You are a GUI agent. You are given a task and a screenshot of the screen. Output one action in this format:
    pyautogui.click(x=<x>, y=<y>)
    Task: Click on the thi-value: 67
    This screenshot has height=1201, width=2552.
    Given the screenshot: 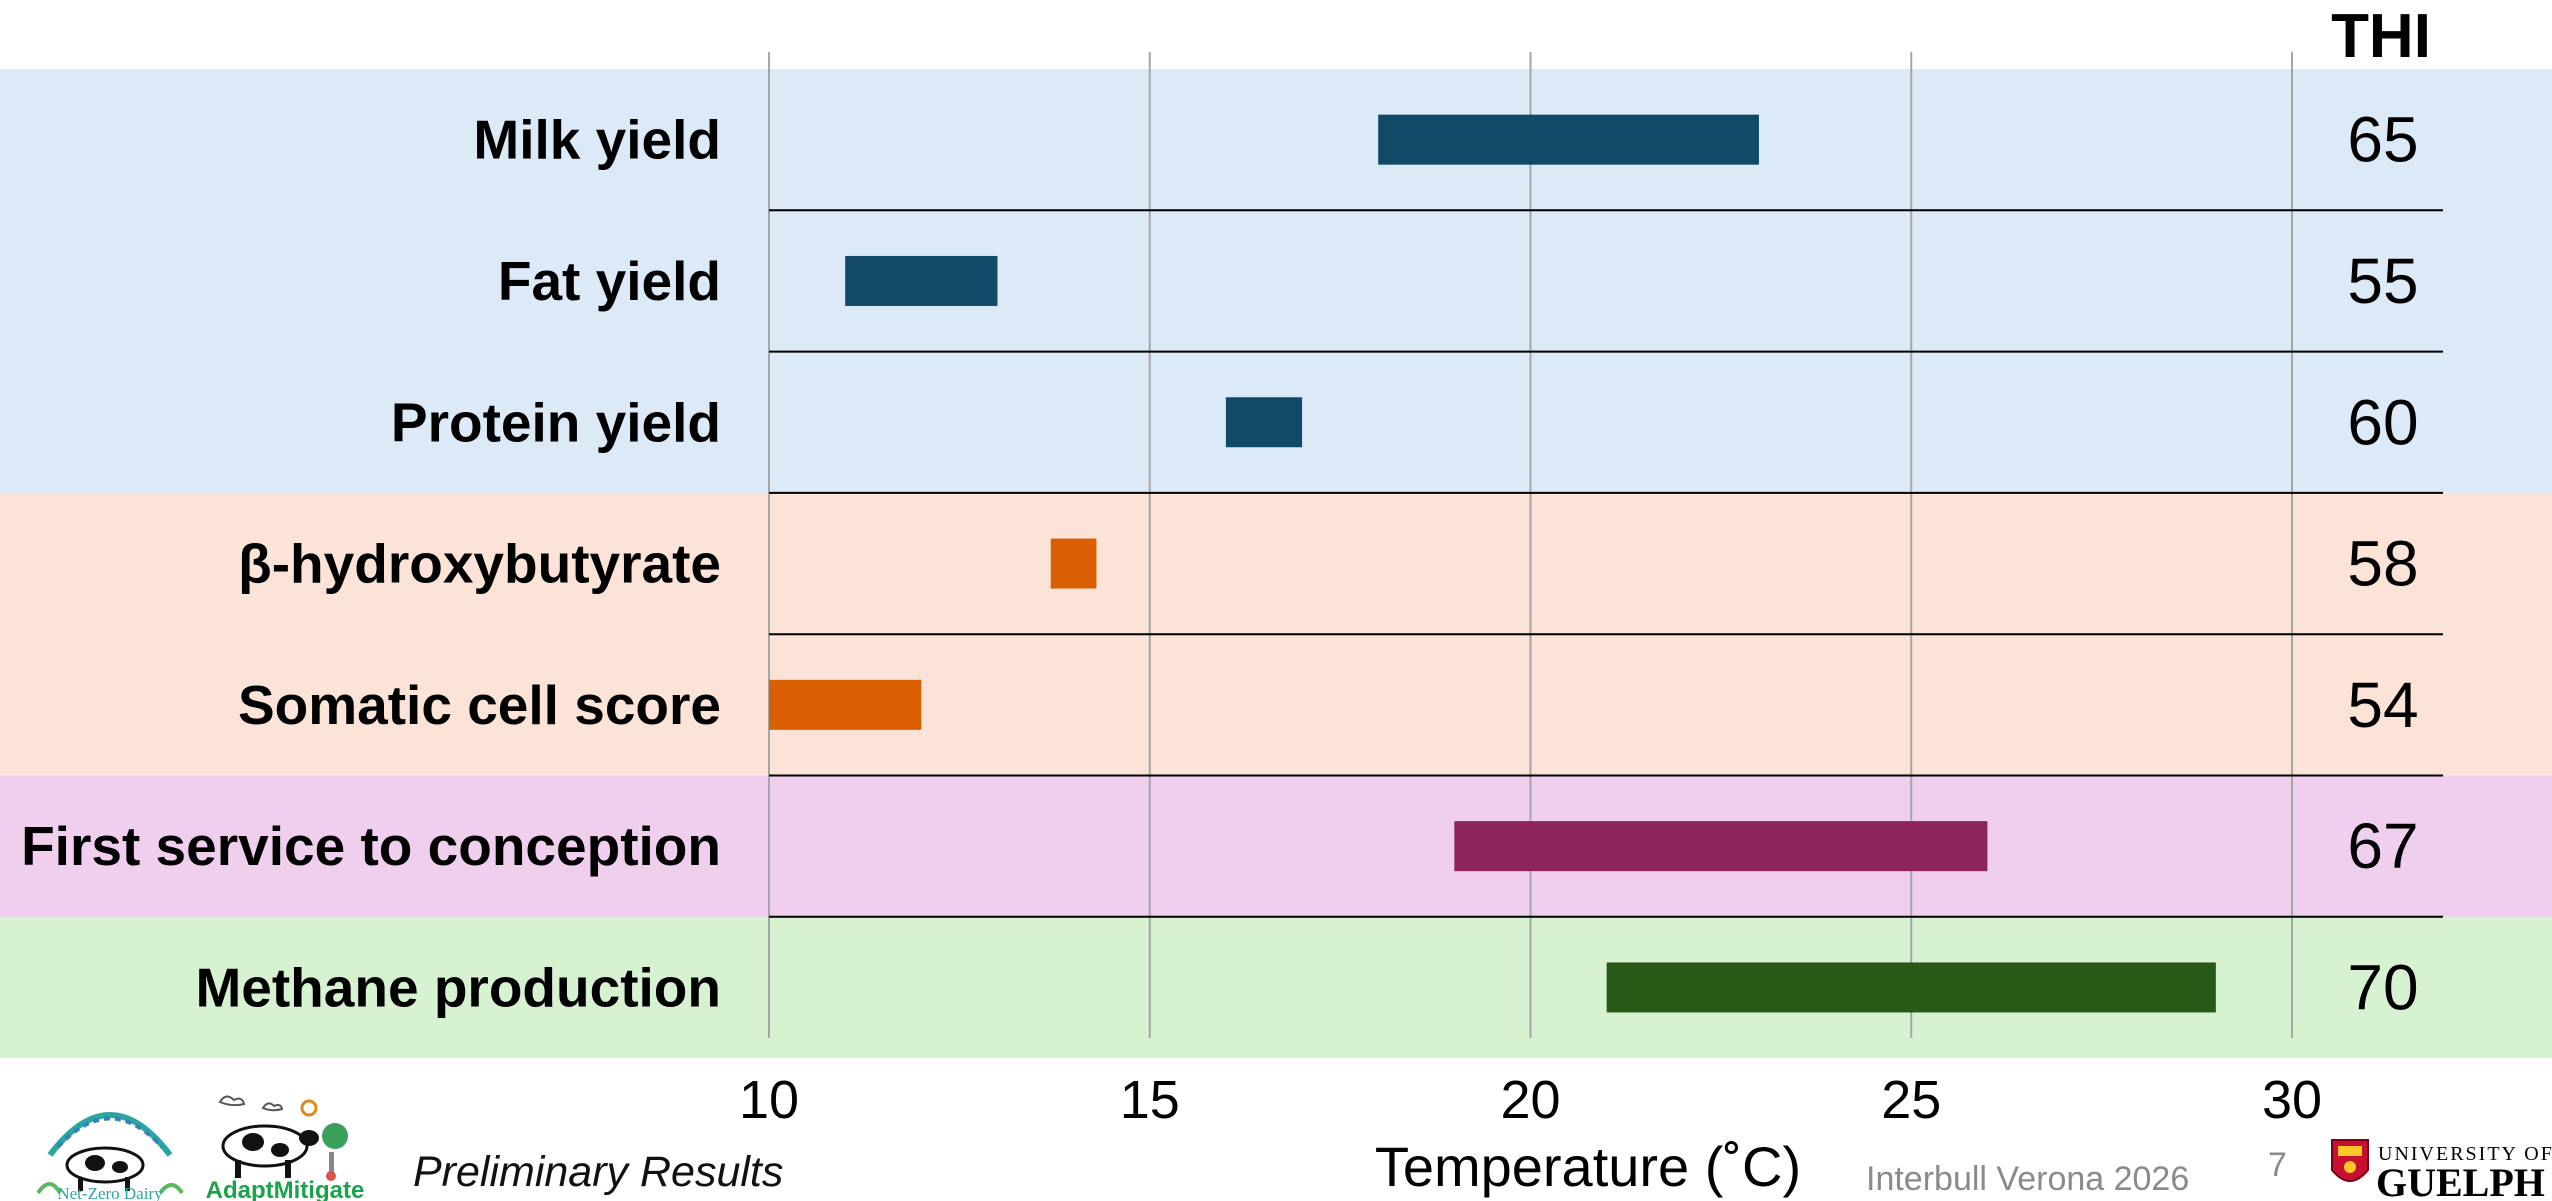 What is the action you would take?
    pyautogui.click(x=2382, y=846)
    